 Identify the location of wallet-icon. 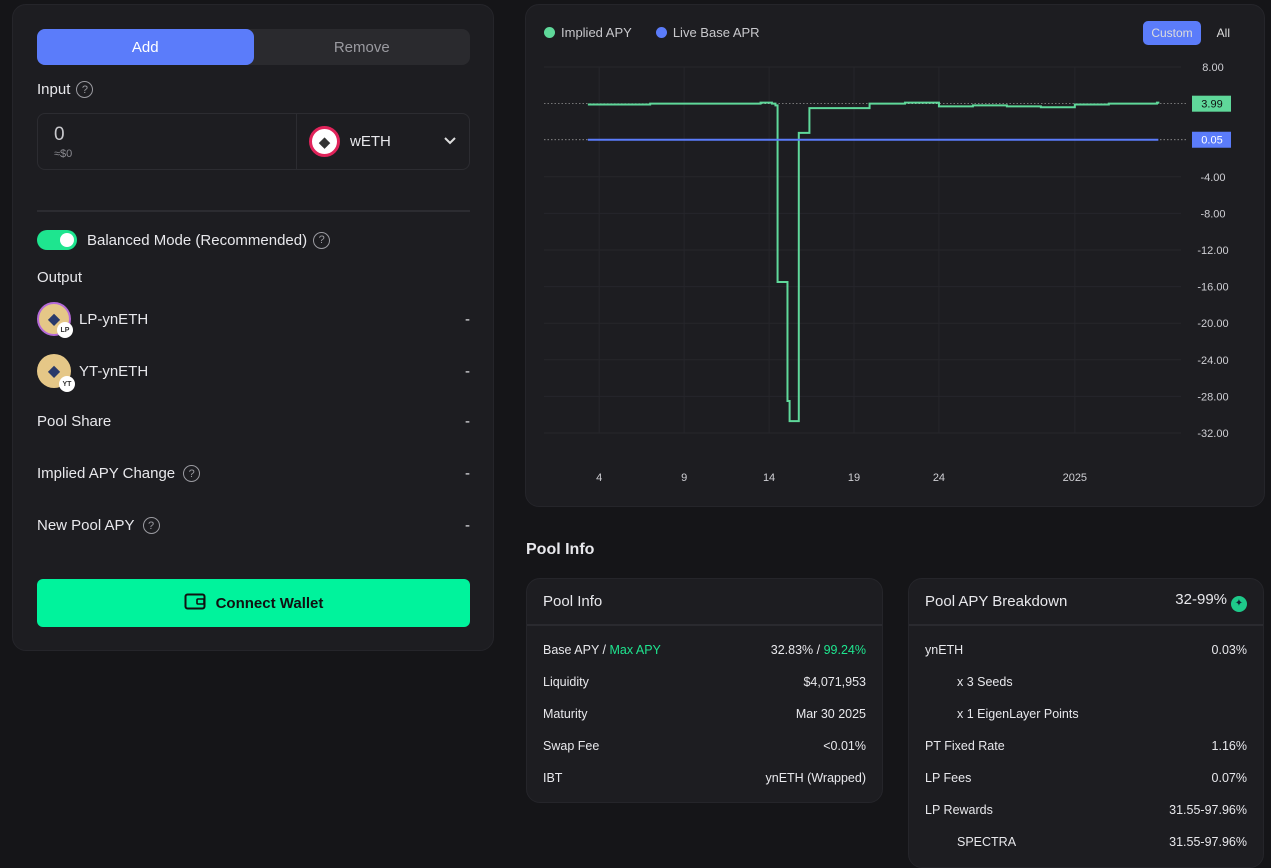
(195, 603).